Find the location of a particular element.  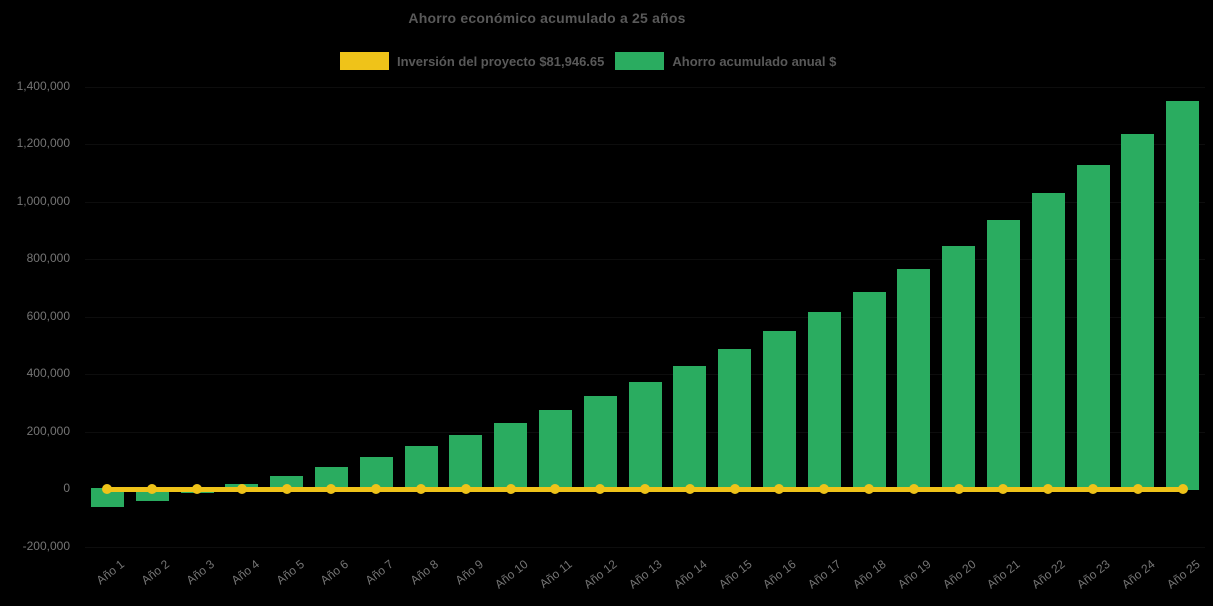

legend-label-investment: Inversión del proyecto $81,946.65 is located at coordinates (501, 61).